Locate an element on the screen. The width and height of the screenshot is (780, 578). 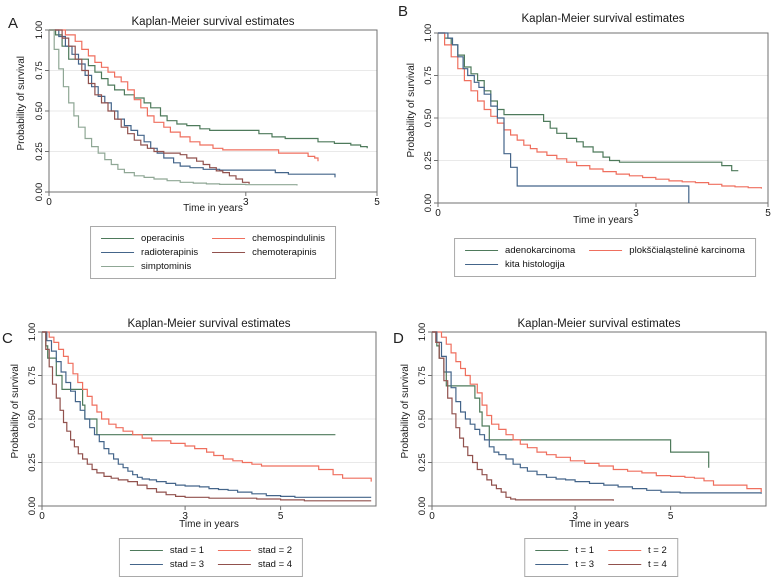
chart-title-c: Kaplan-Meier survival estimates is located at coordinates (209, 324).